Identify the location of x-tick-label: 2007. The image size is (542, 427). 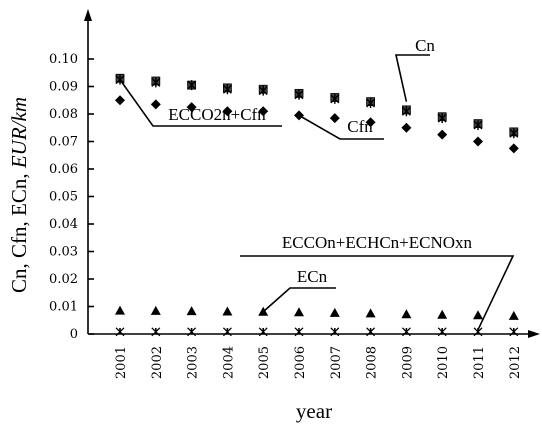
(336, 362).